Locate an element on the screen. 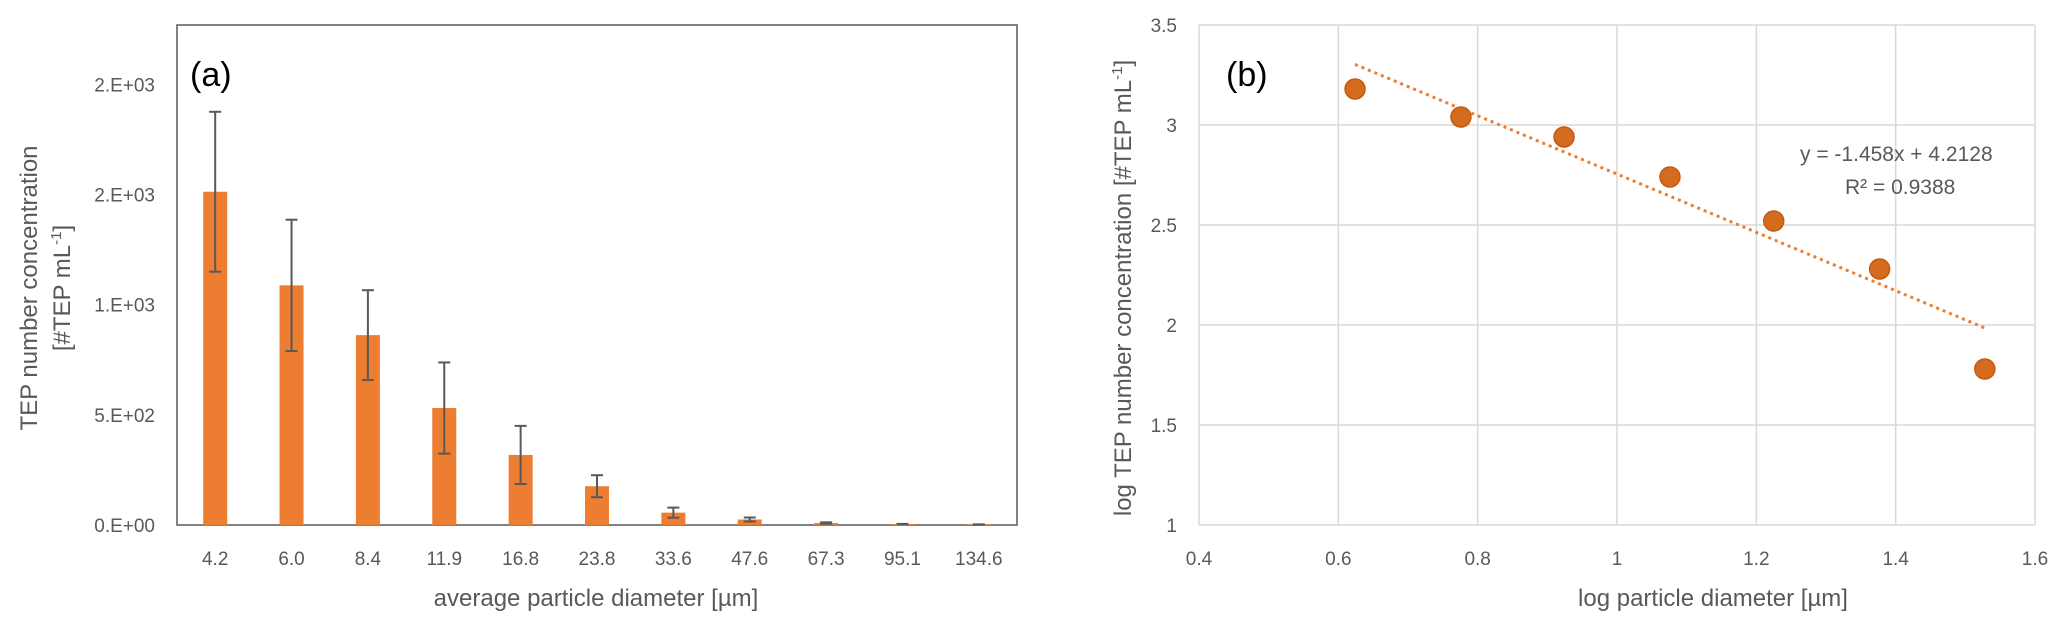 This screenshot has width=2067, height=627. x-tick-label: 47.6 is located at coordinates (749, 559).